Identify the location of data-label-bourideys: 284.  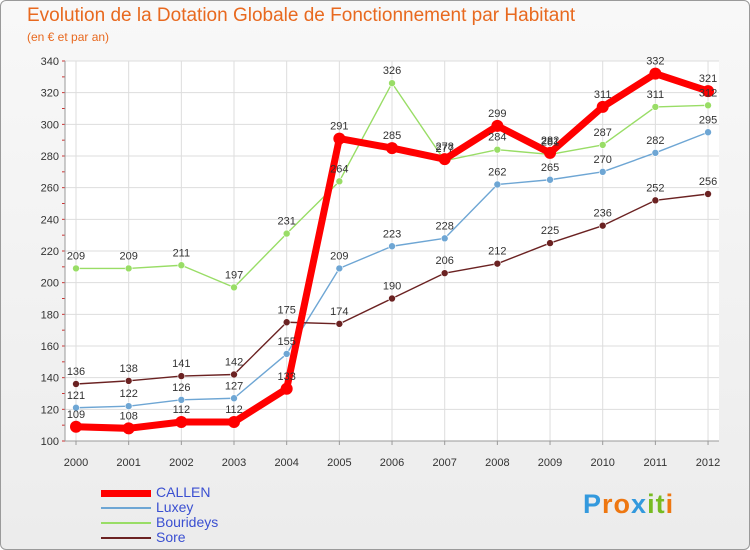
(497, 138).